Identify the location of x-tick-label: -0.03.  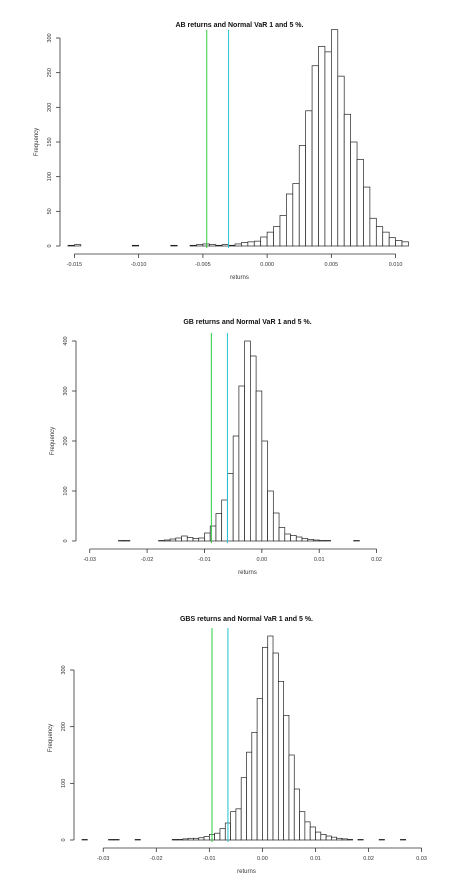
(89, 560).